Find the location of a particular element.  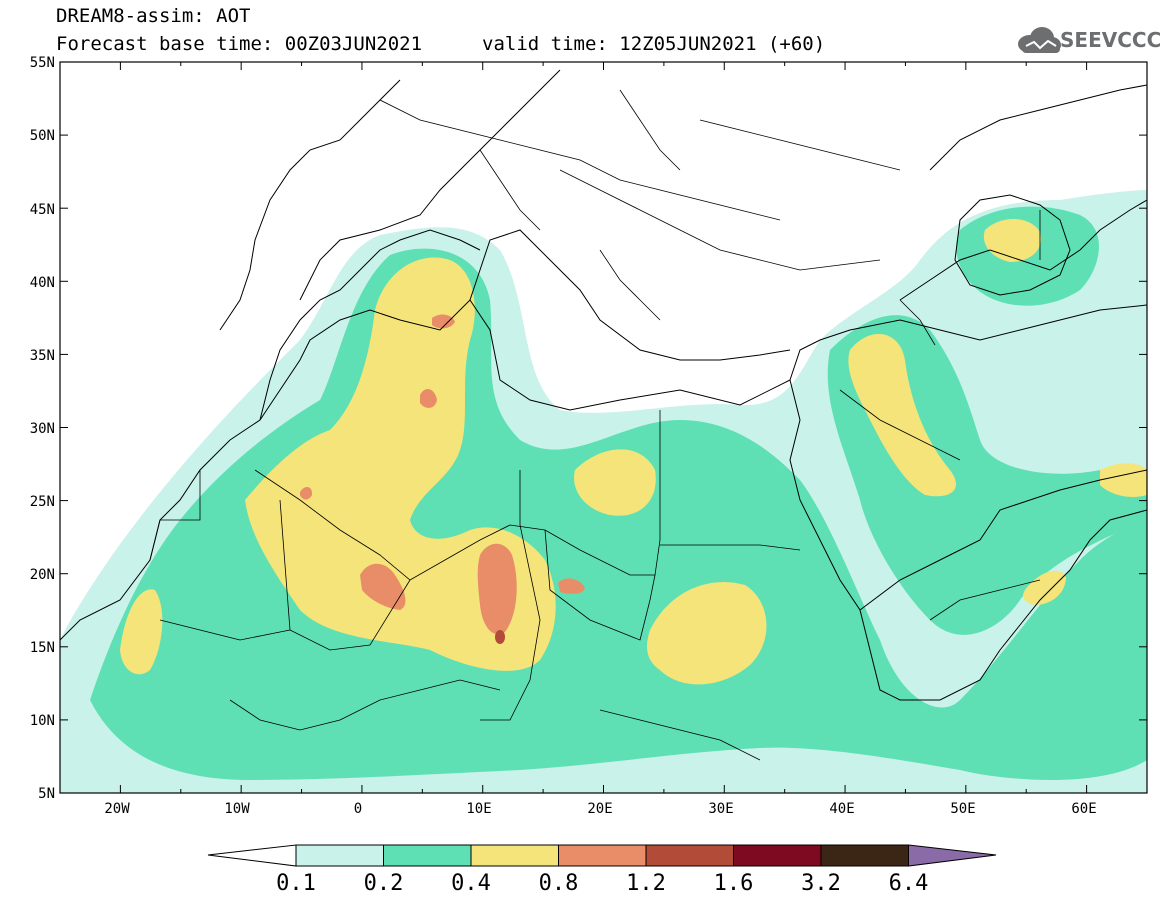

colorbar-label: 6.4 is located at coordinates (909, 883).